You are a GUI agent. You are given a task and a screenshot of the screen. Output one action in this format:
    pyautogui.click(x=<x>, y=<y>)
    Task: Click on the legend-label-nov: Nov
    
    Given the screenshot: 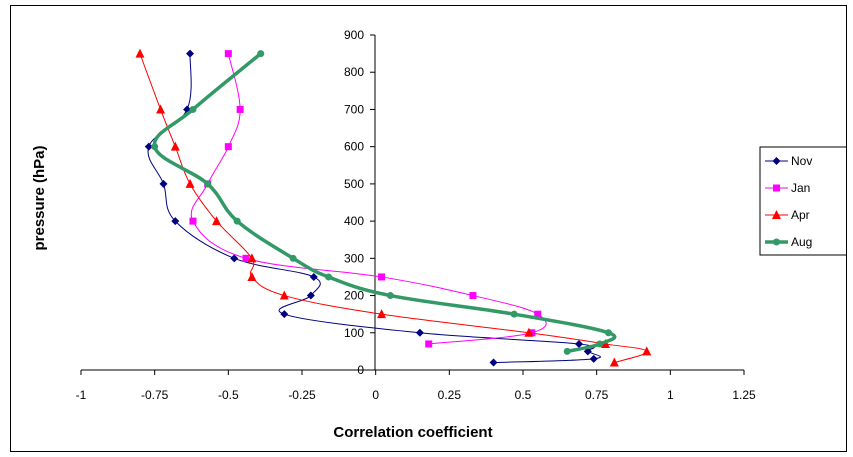 What is the action you would take?
    pyautogui.click(x=801, y=161)
    